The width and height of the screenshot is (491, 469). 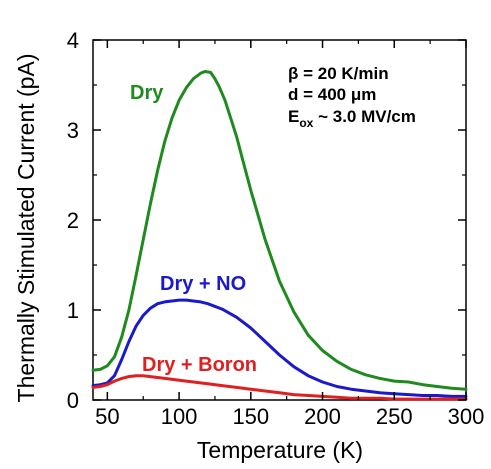 What do you see at coordinates (147, 93) in the screenshot?
I see `series-label-dry: Dry` at bounding box center [147, 93].